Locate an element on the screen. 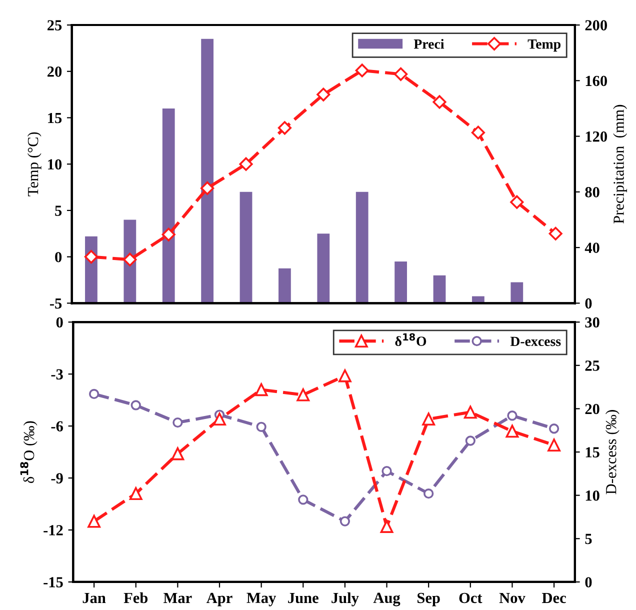 Image resolution: width=636 pixels, height=610 pixels. legend-label: δ$^{18}$O is located at coordinates (410, 339).